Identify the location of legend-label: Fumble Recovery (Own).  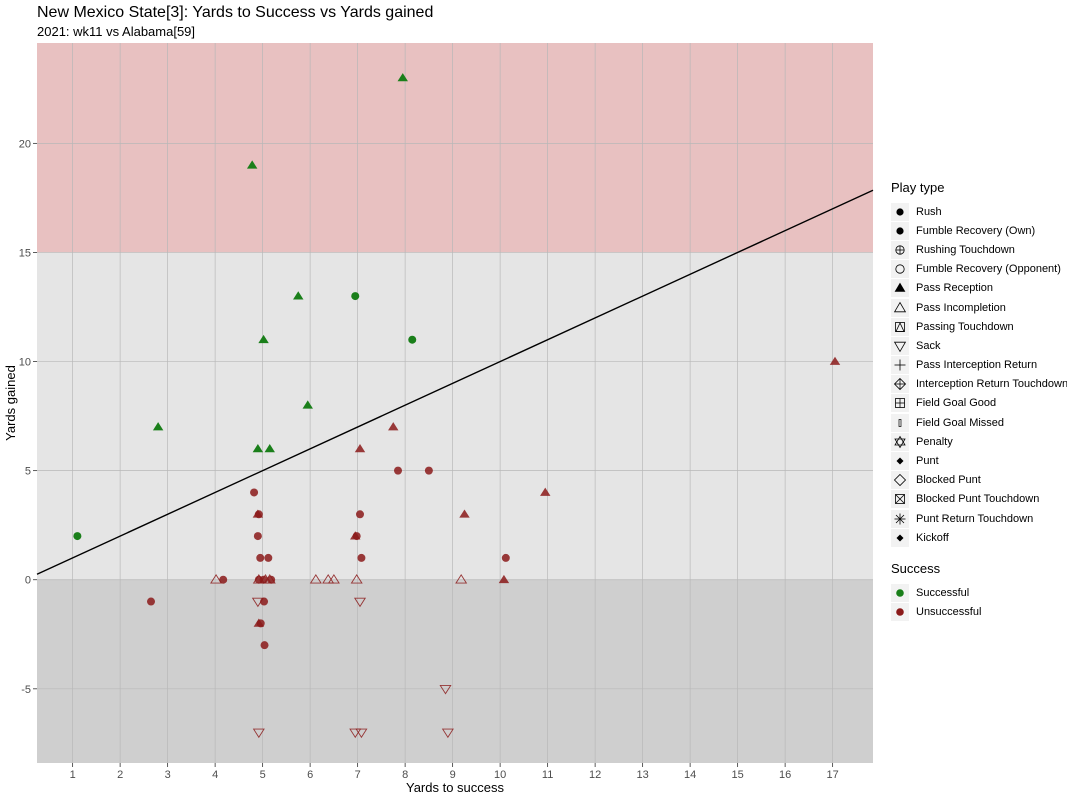
(976, 230).